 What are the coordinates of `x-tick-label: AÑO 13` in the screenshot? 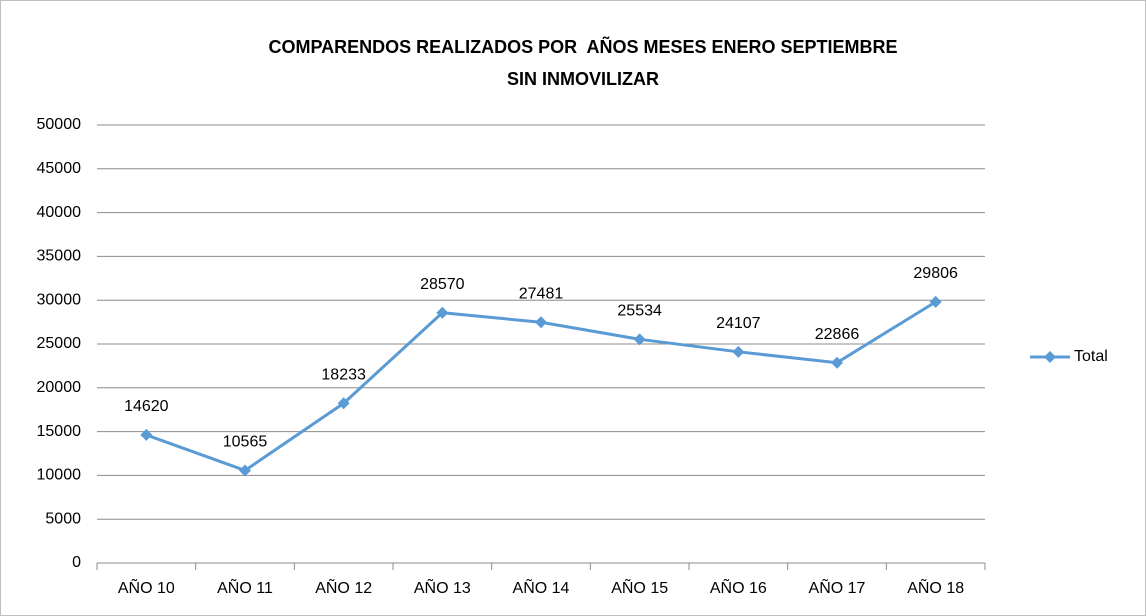 It's located at (442, 587).